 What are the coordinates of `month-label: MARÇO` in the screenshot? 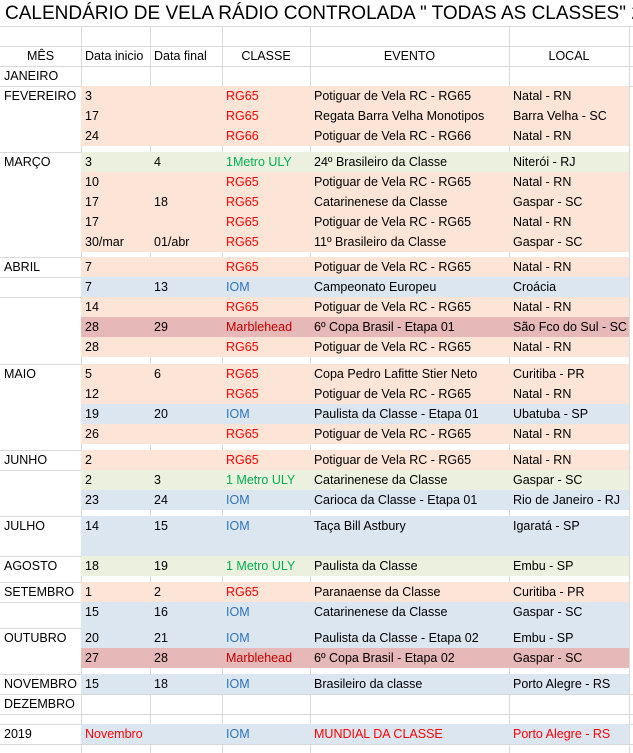 It's located at (27, 162).